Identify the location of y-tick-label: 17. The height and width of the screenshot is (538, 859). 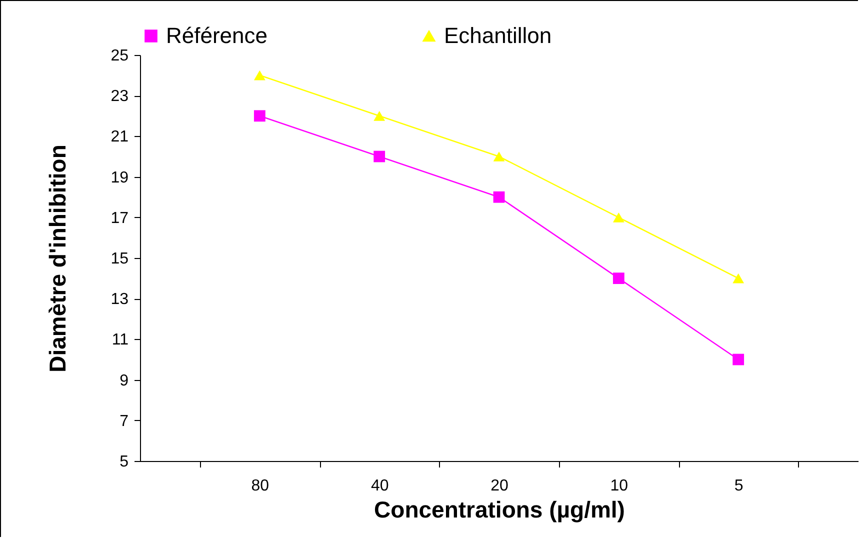
(119, 218).